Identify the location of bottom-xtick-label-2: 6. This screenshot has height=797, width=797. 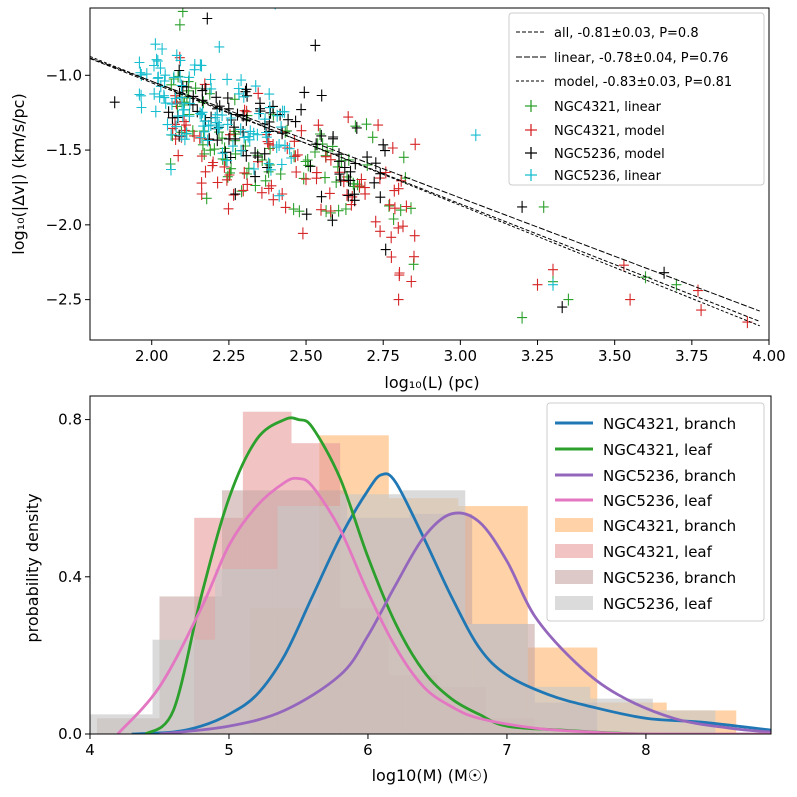
(368, 750).